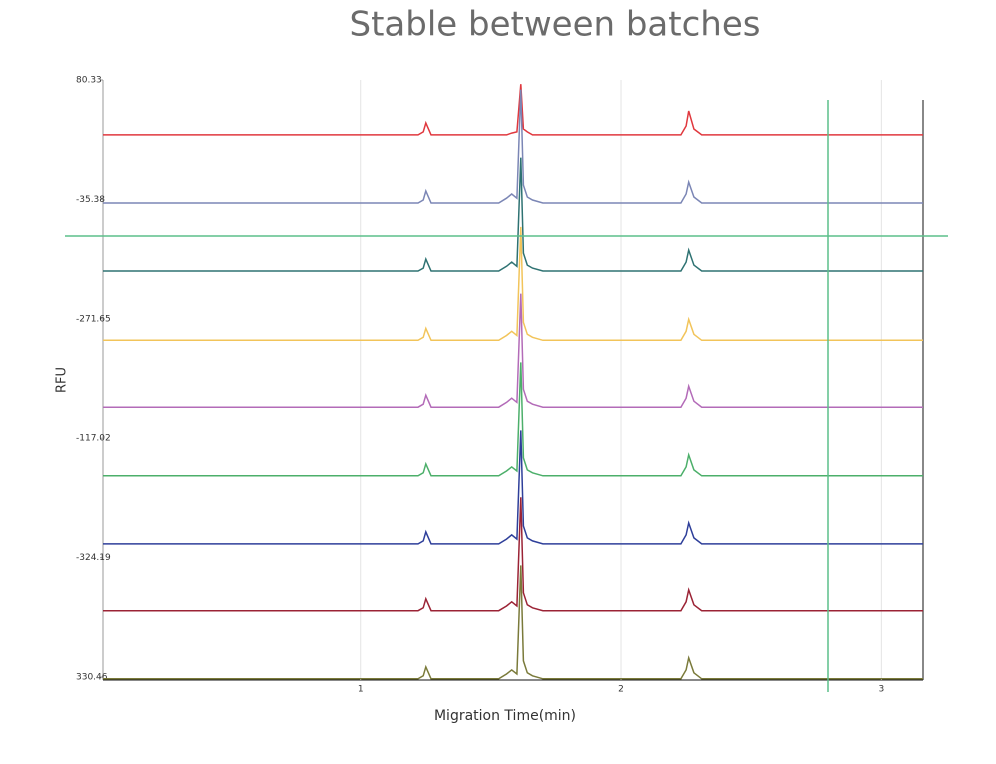  I want to click on y-tick-label: 330.46, so click(92, 678).